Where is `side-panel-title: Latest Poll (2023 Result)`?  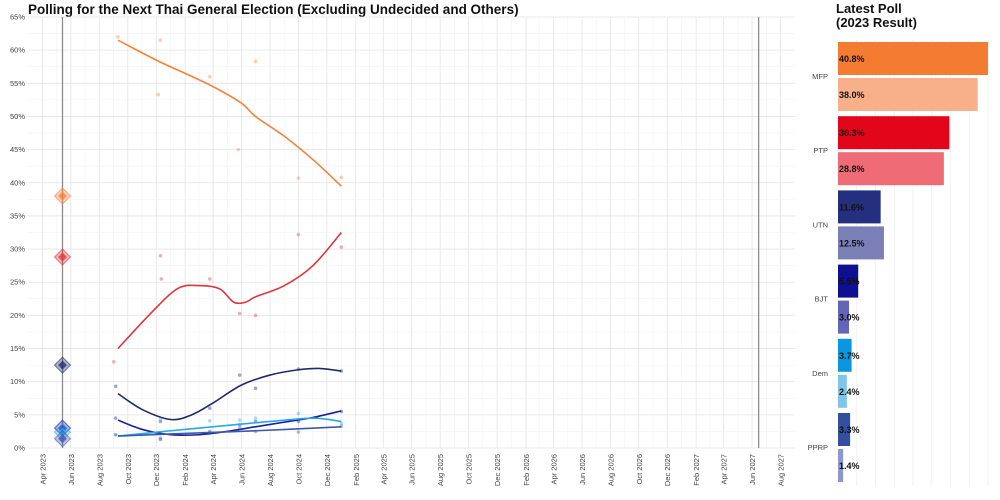 side-panel-title: Latest Poll (2023 Result) is located at coordinates (876, 16).